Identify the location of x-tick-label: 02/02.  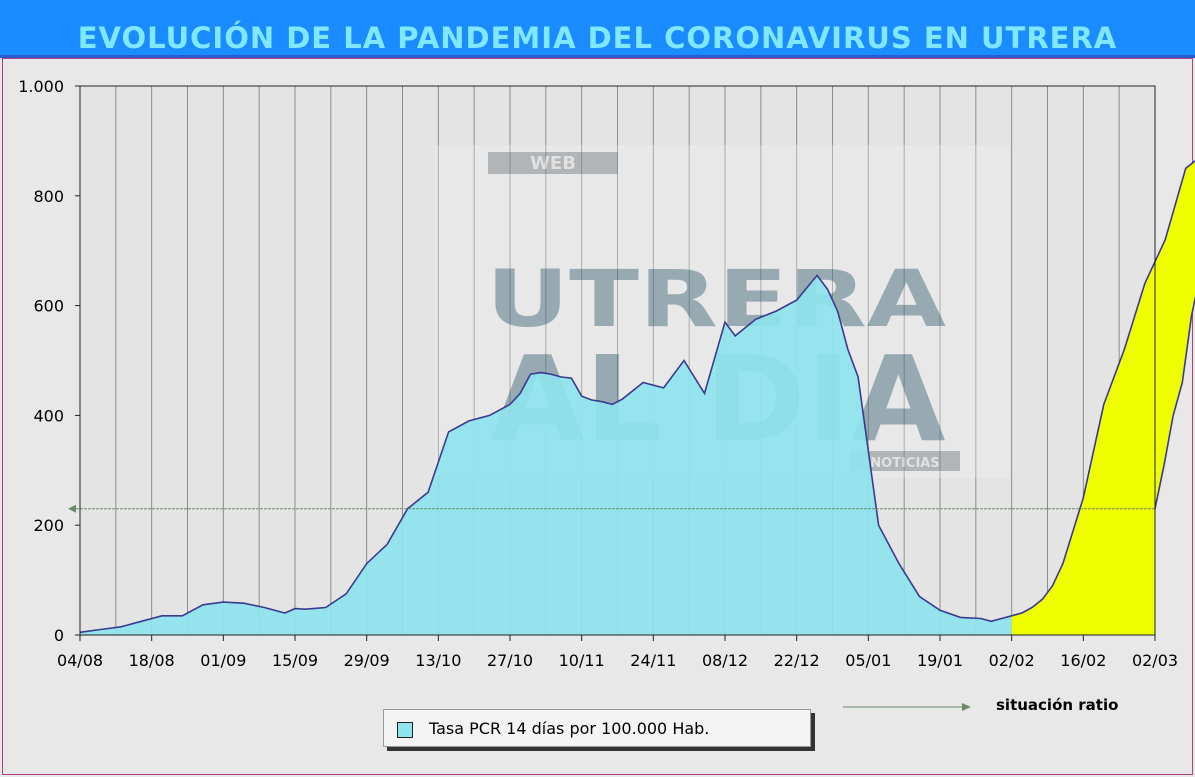
(1012, 660).